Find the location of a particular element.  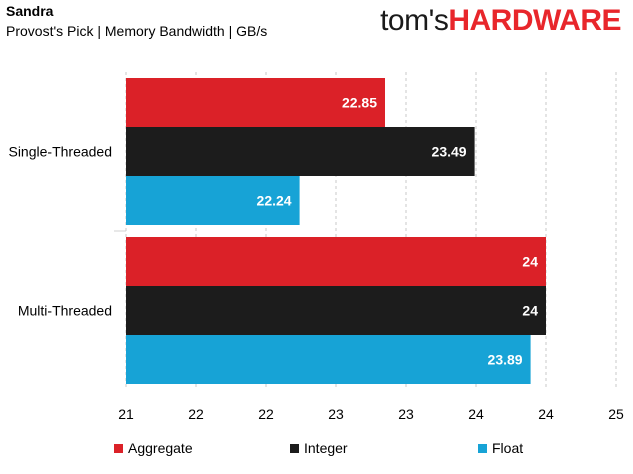

legend-label: Float is located at coordinates (508, 448).